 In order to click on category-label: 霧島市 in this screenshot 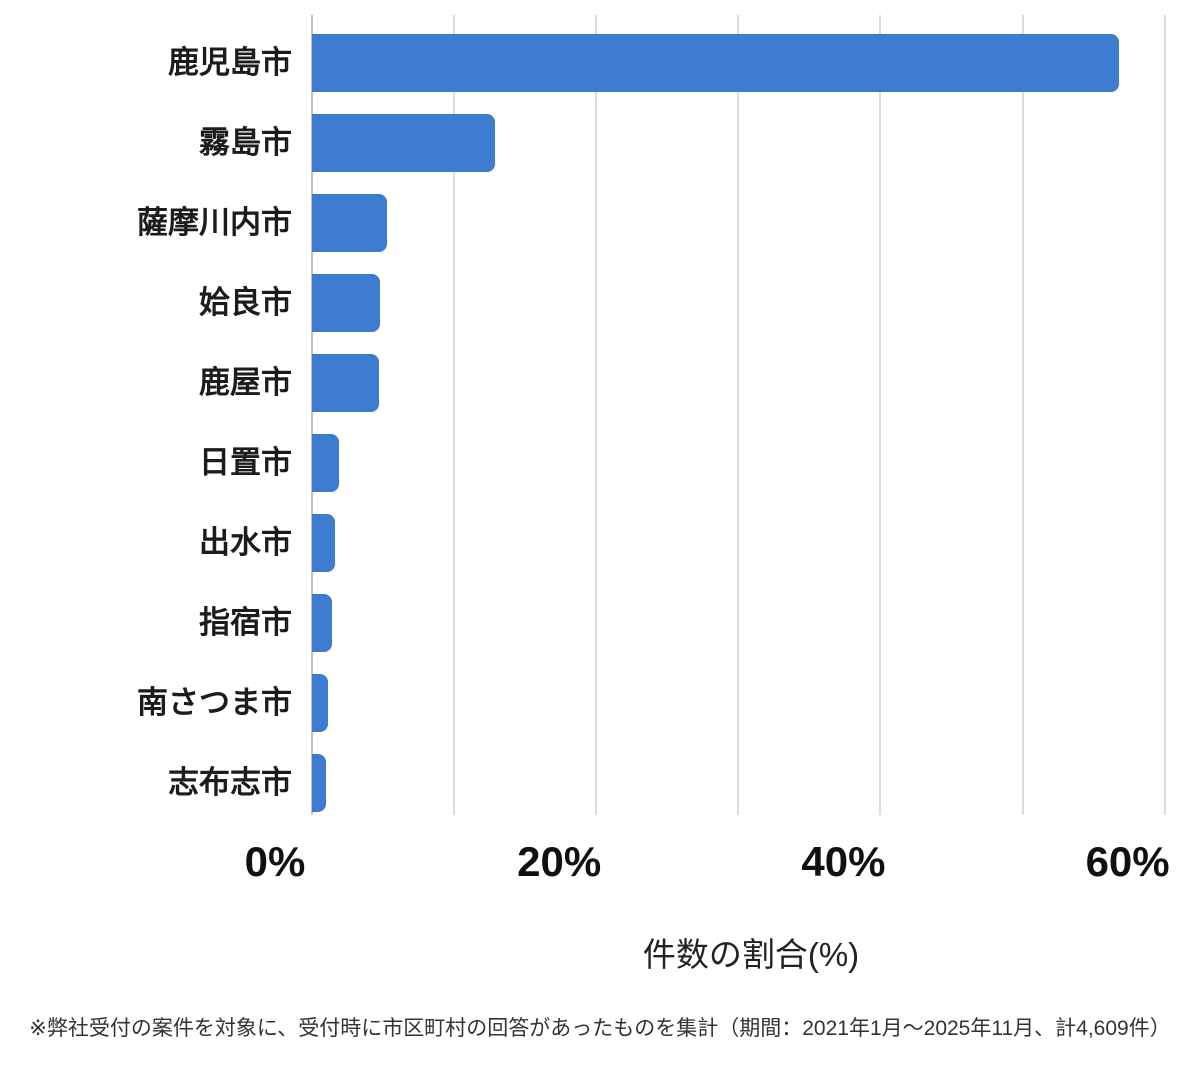, I will do `click(245, 142)`.